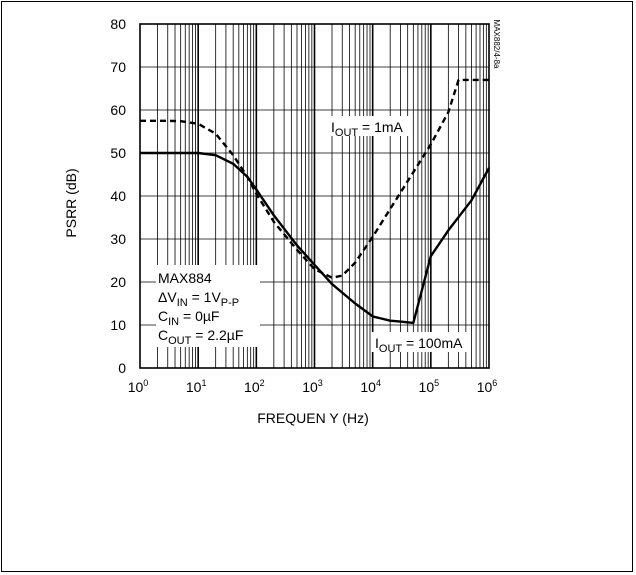 The image size is (636, 575). Describe the element at coordinates (118, 282) in the screenshot. I see `y-tick-label: 20` at that location.